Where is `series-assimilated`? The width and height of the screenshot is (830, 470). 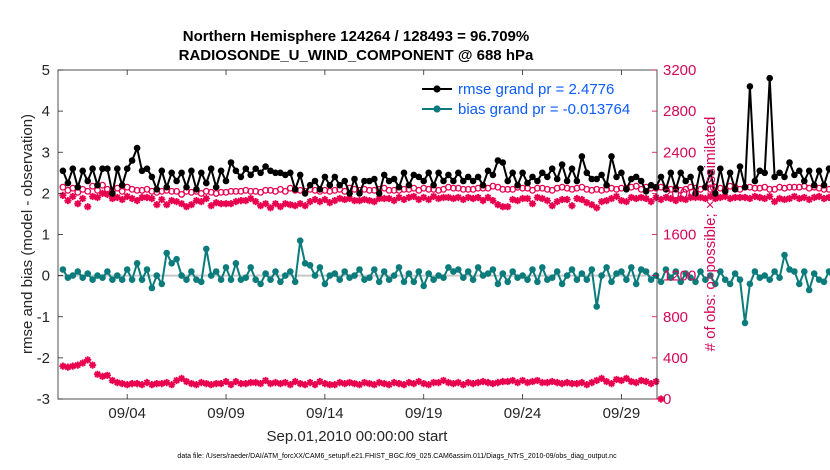
series-assimilated is located at coordinates (444, 200).